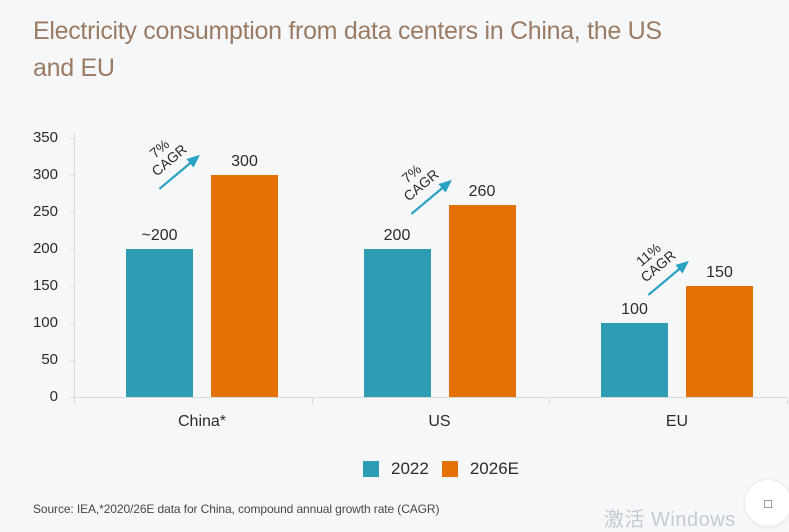 The width and height of the screenshot is (789, 532). What do you see at coordinates (449, 469) in the screenshot?
I see `legend-swatch-2026E` at bounding box center [449, 469].